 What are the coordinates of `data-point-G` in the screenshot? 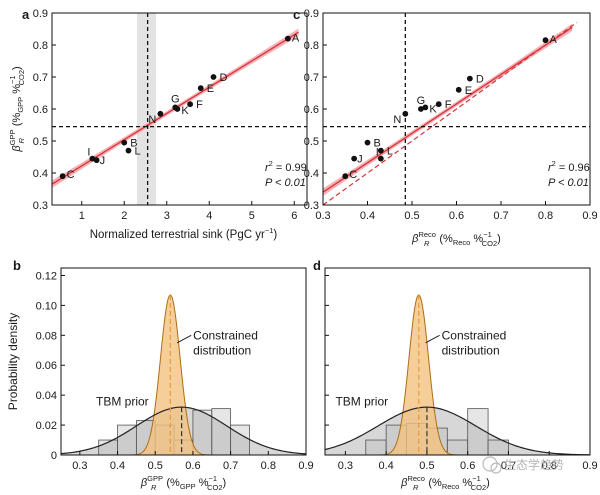 It's located at (175, 107).